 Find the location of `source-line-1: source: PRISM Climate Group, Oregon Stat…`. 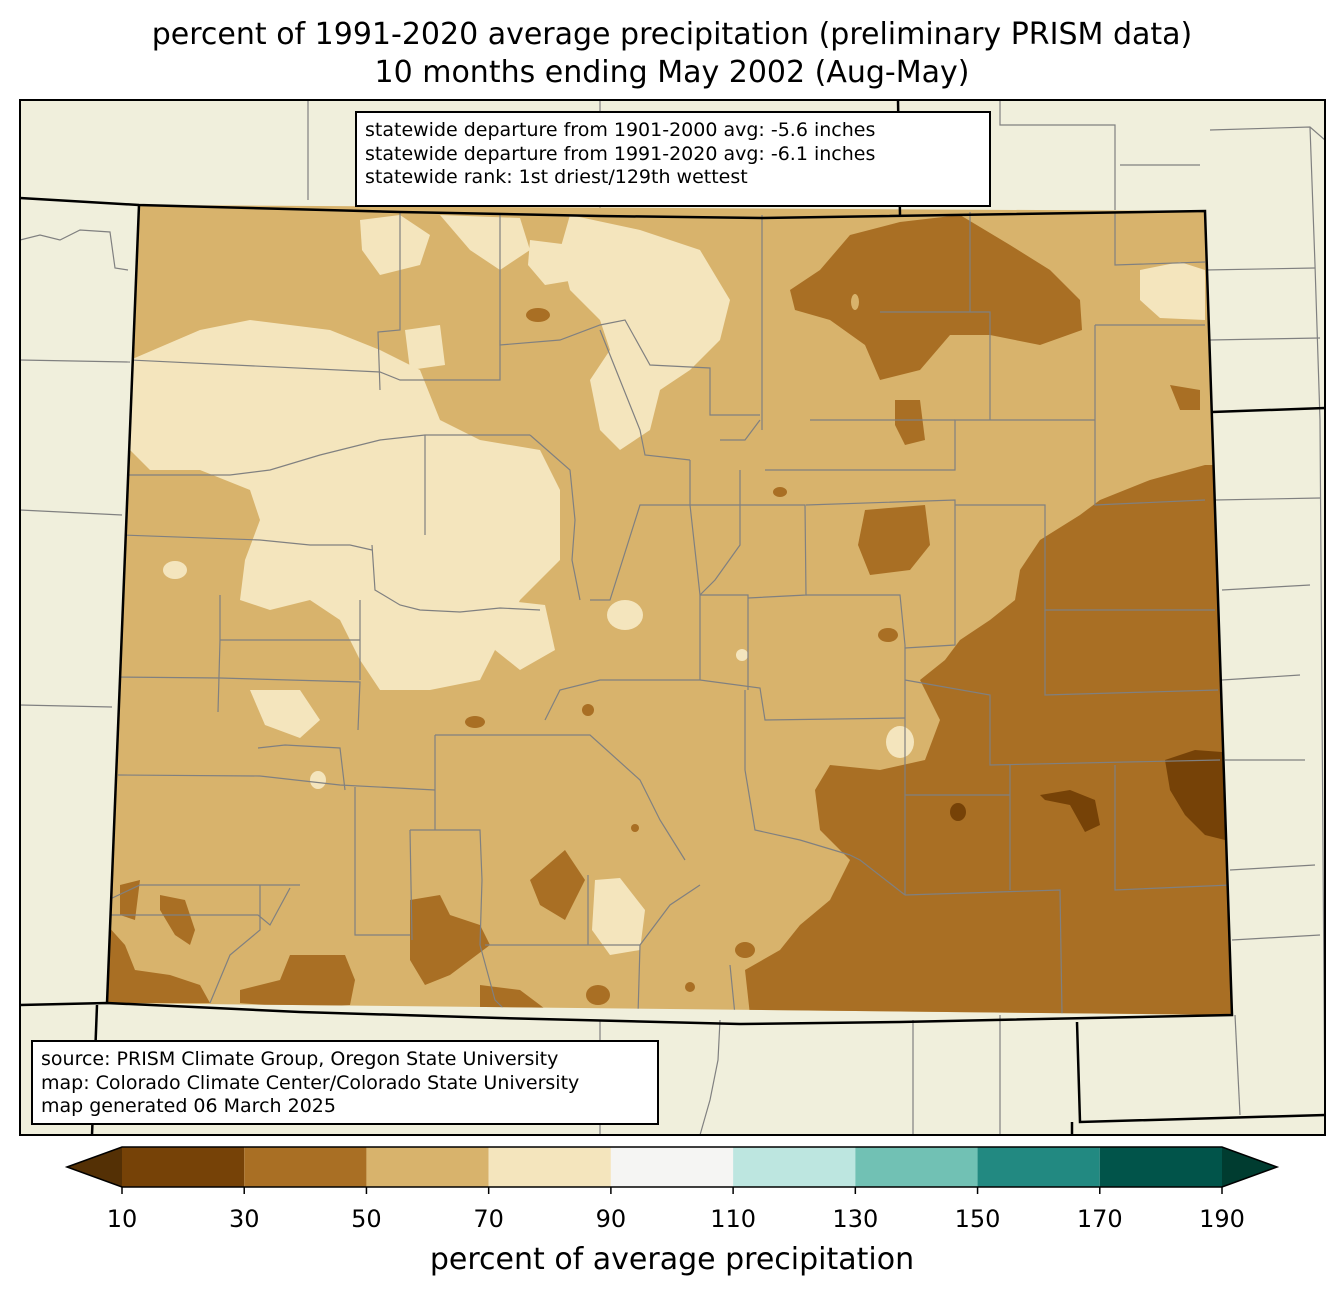

source-line-1: source: PRISM Climate Group, Oregon Stat… is located at coordinates (300, 1059).